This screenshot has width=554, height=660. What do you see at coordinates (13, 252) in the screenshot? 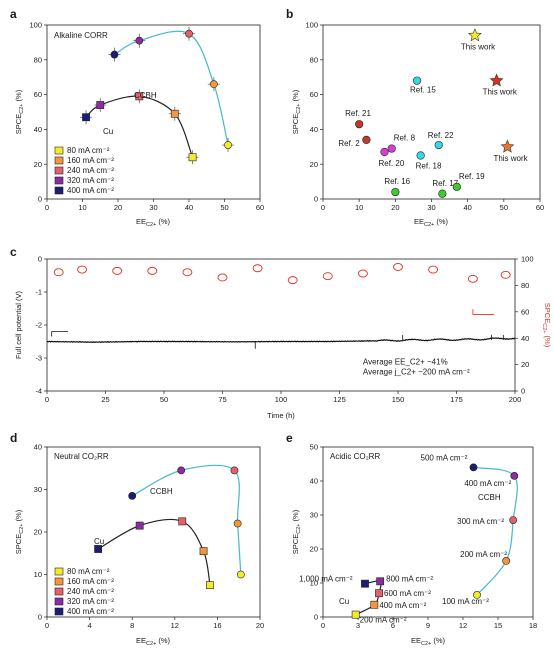
I see `panel-c-letter: c` at bounding box center [13, 252].